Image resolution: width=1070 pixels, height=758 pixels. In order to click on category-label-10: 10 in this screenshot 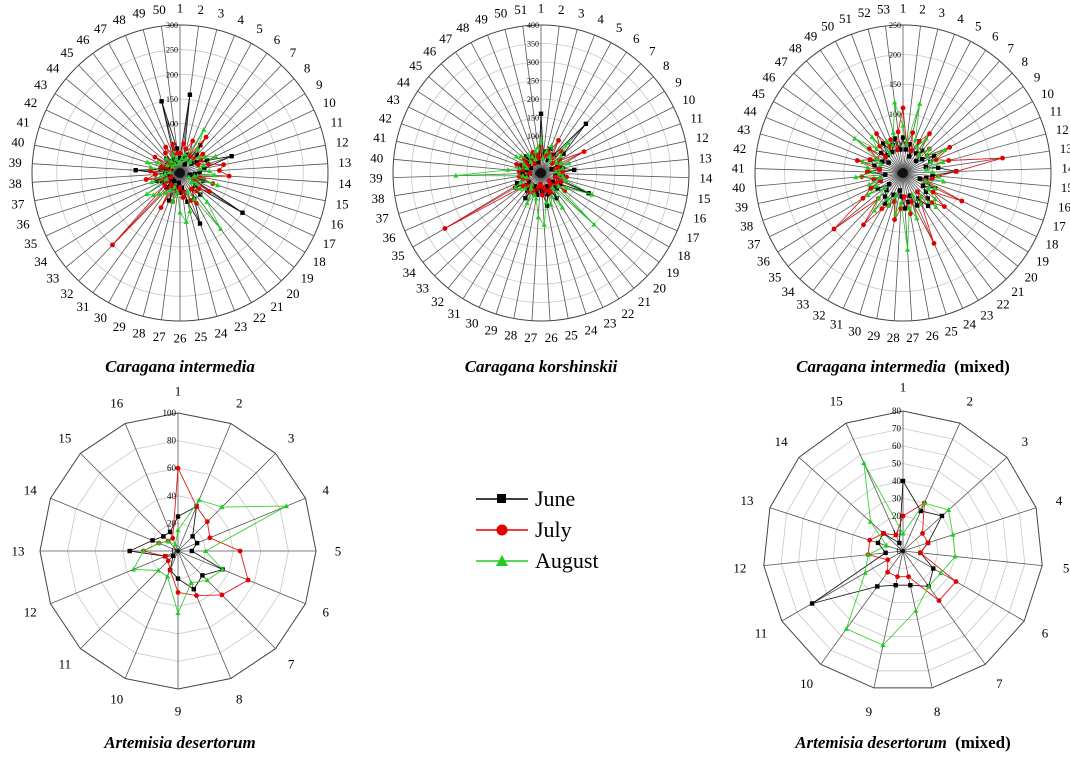, I will do `click(329, 102)`.